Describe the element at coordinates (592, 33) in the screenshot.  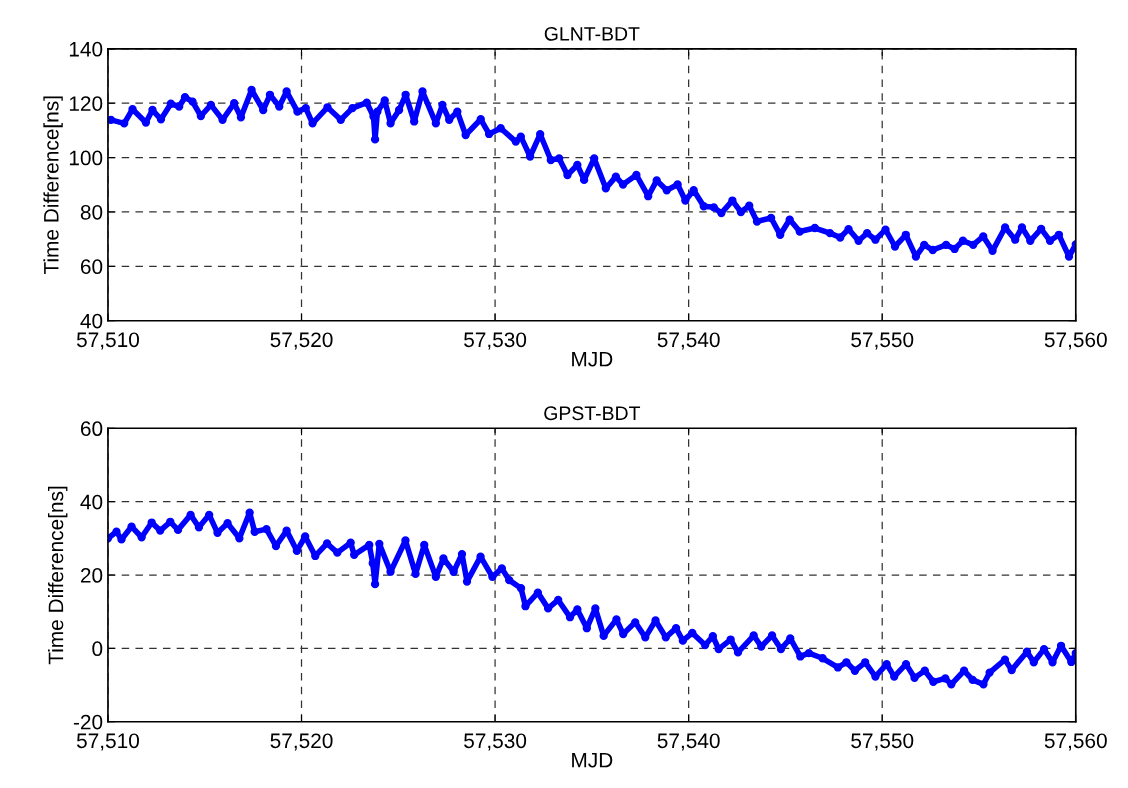
I see `chart-title: GLNT-BDT` at that location.